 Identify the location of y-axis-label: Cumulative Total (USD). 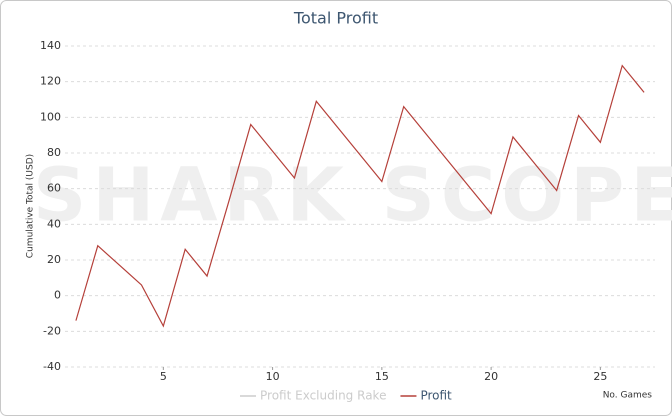
(31, 206).